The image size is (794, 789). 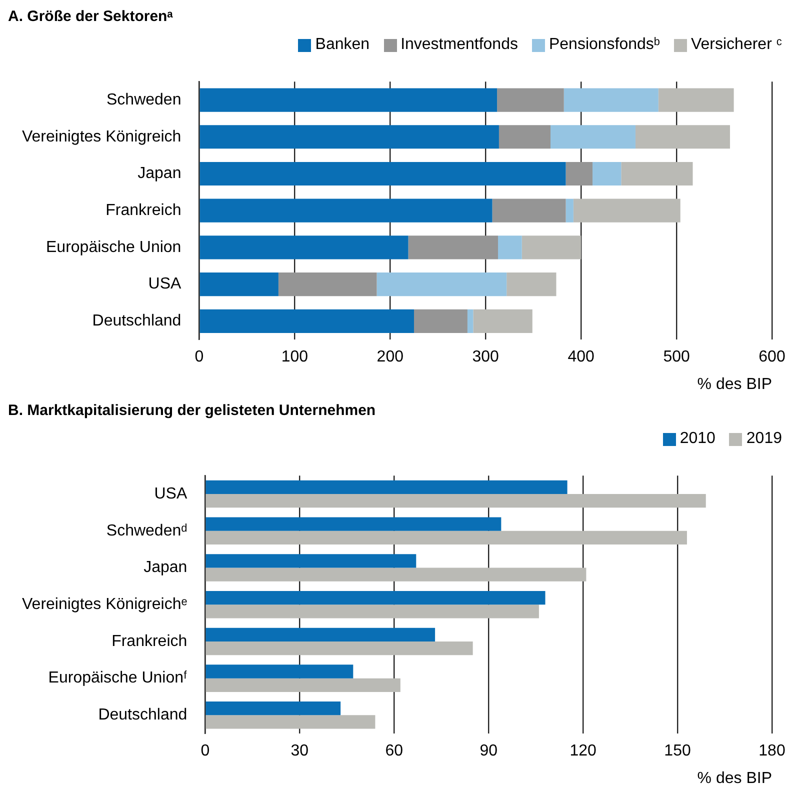 I want to click on x-tick-label: 600, so click(x=772, y=357).